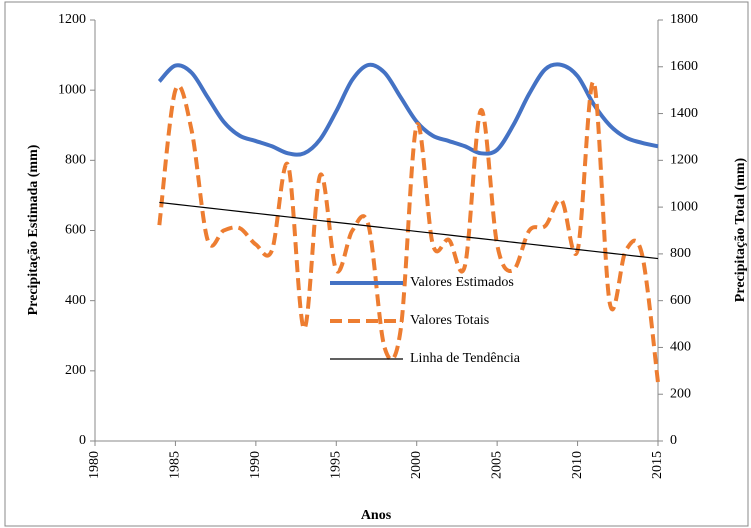 This screenshot has width=751, height=528. What do you see at coordinates (449, 320) in the screenshot?
I see `legend-label: Valores Totais` at bounding box center [449, 320].